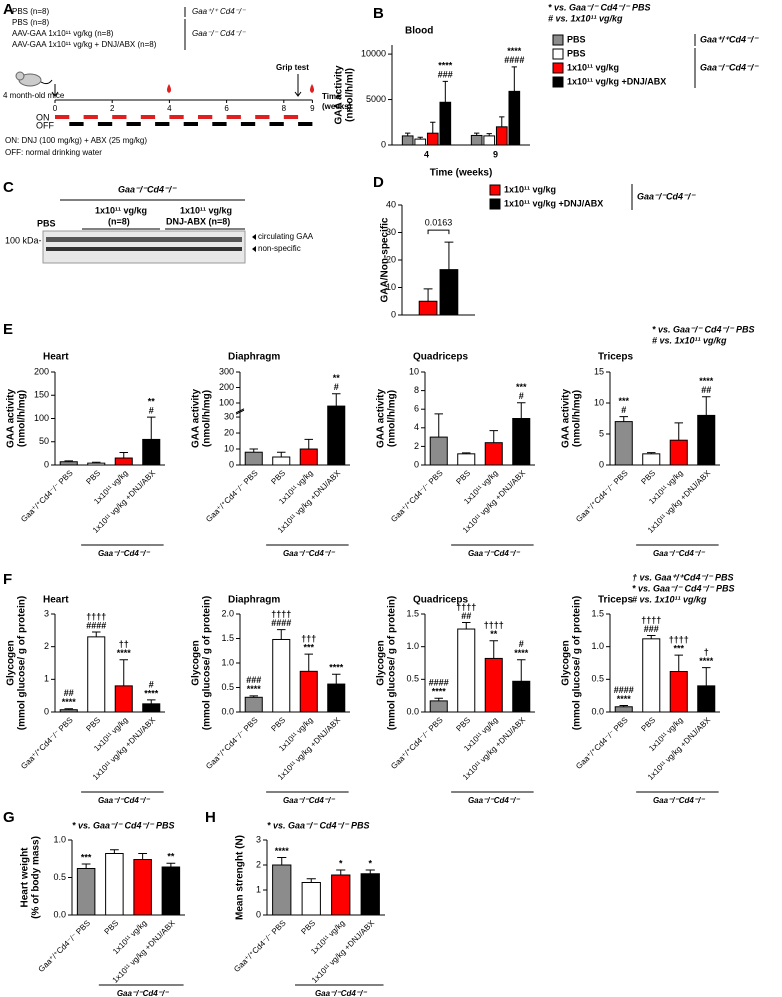  I want to click on chart-title: Blood, so click(419, 31).